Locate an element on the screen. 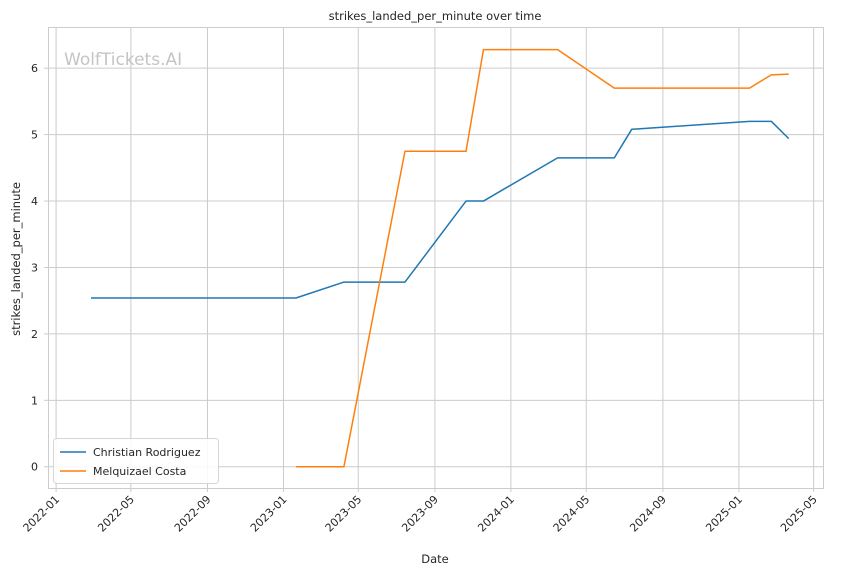 The width and height of the screenshot is (841, 575). x-tick-label: 2022-09 is located at coordinates (193, 514).